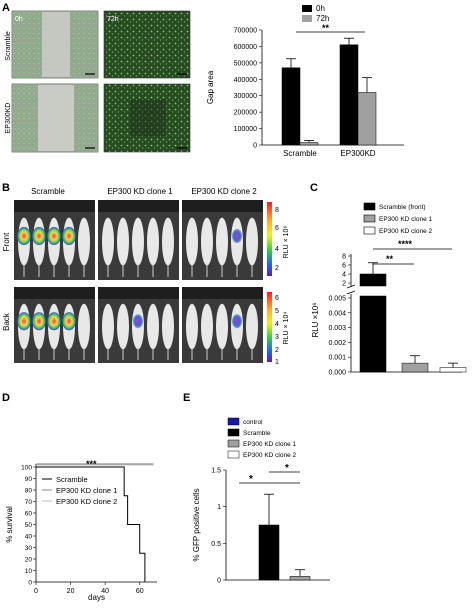 The width and height of the screenshot is (474, 608). I want to click on colorbar-back-tick-6: 6, so click(277, 298).